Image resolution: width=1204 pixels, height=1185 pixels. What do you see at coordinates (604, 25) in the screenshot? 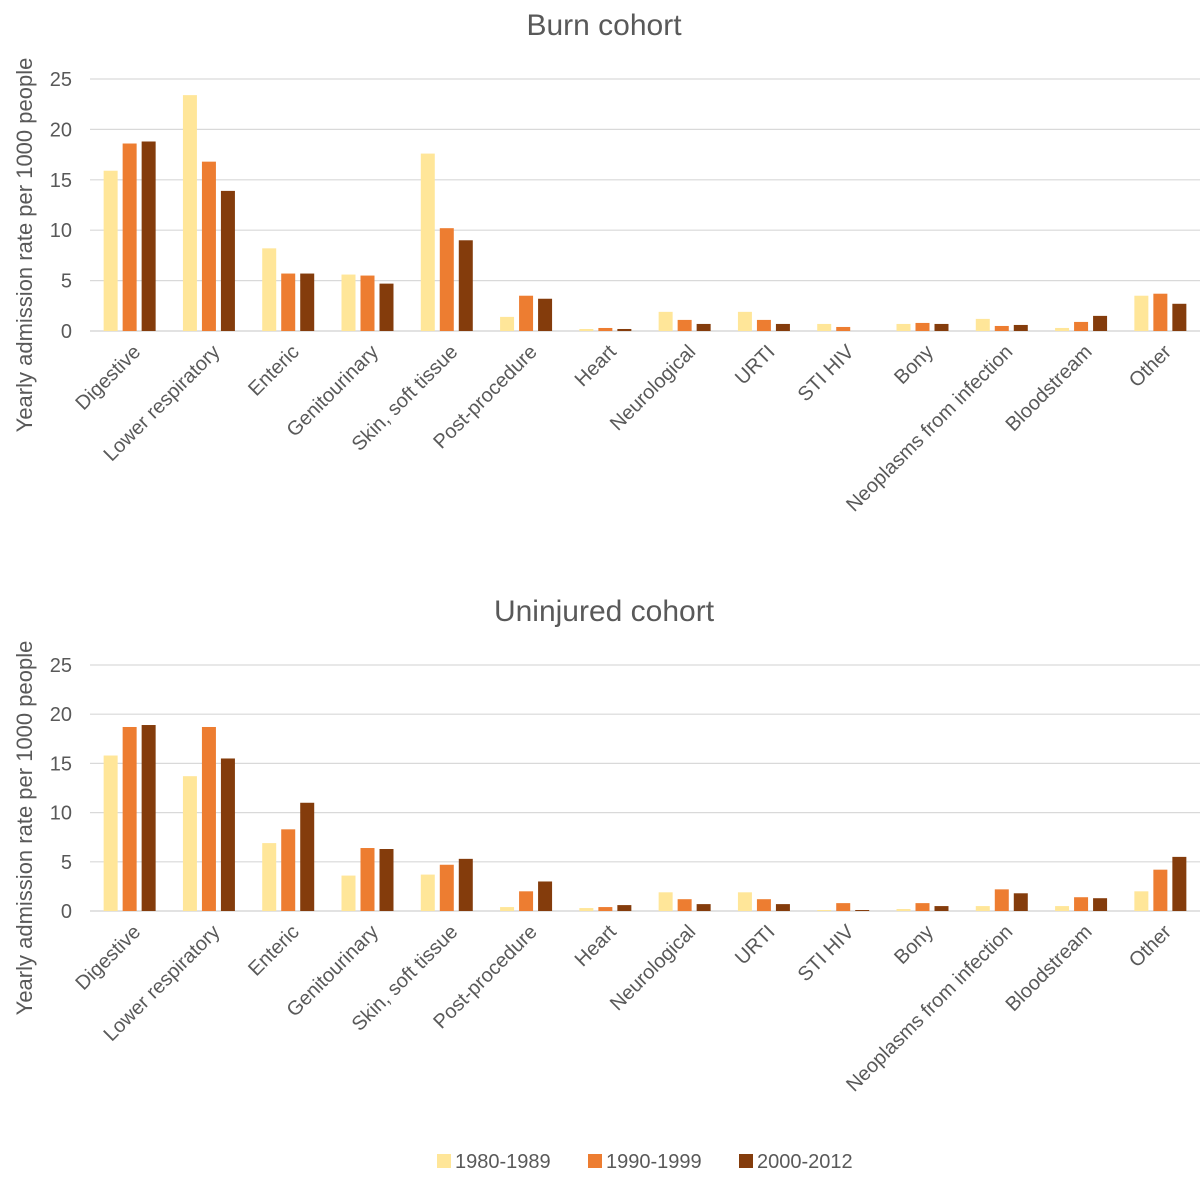
I see `chart-title: Burn cohort` at bounding box center [604, 25].